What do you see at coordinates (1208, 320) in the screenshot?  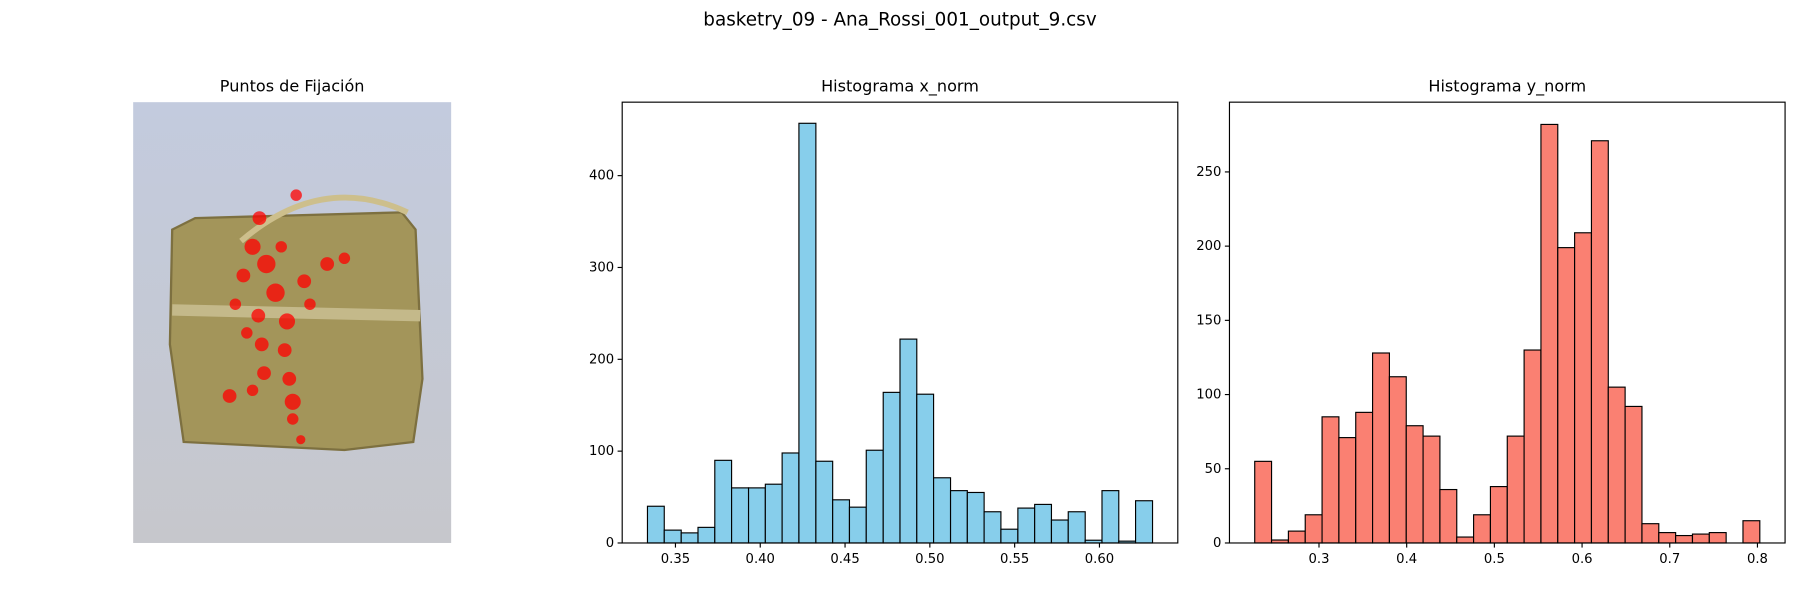 I see `y-tick-label: 150` at bounding box center [1208, 320].